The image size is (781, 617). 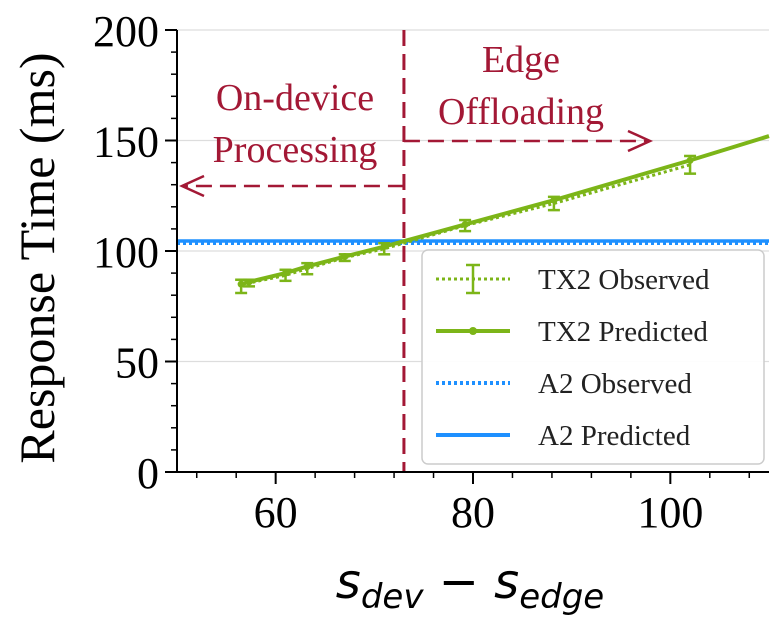 I want to click on legend-item: TX2 Predicted, so click(x=572, y=332).